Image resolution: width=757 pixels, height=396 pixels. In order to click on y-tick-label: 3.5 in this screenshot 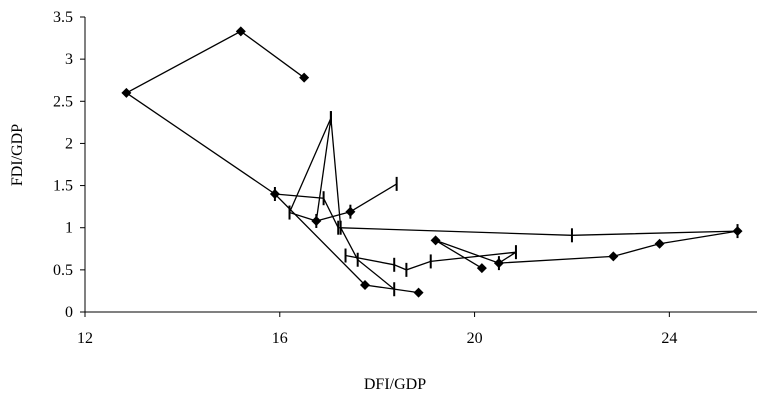, I will do `click(63, 17)`.